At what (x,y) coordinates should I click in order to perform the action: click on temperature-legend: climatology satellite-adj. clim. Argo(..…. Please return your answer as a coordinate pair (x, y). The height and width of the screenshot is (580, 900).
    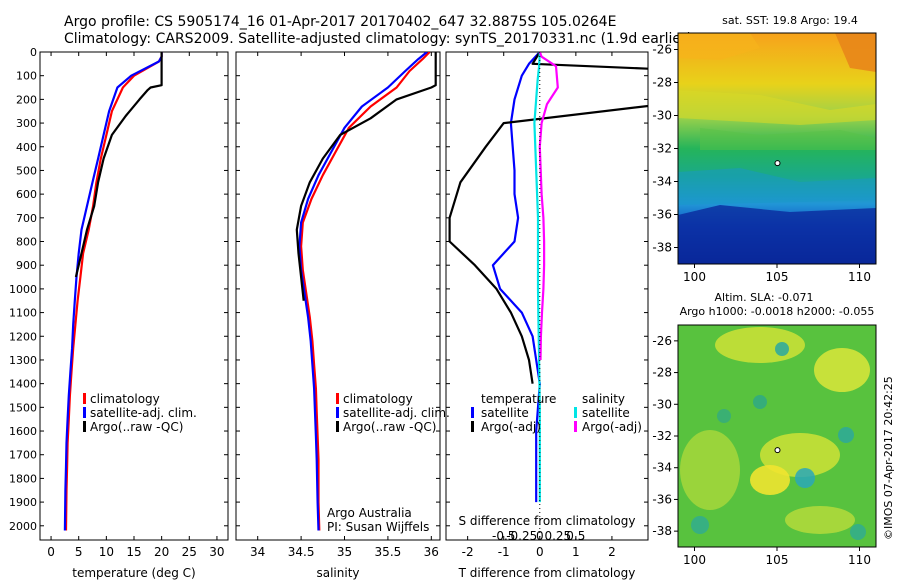
    Looking at the image, I should click on (140, 413).